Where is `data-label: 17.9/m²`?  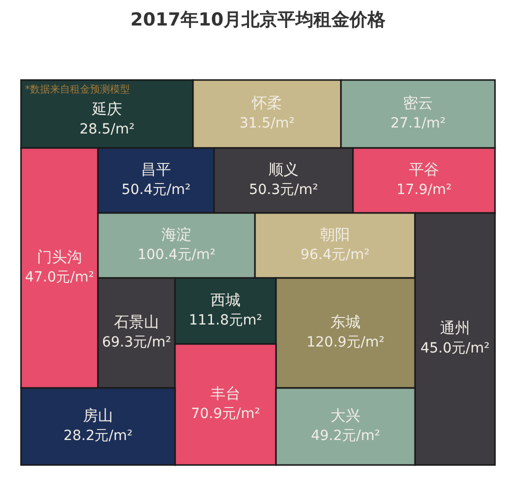 data-label: 17.9/m² is located at coordinates (424, 190).